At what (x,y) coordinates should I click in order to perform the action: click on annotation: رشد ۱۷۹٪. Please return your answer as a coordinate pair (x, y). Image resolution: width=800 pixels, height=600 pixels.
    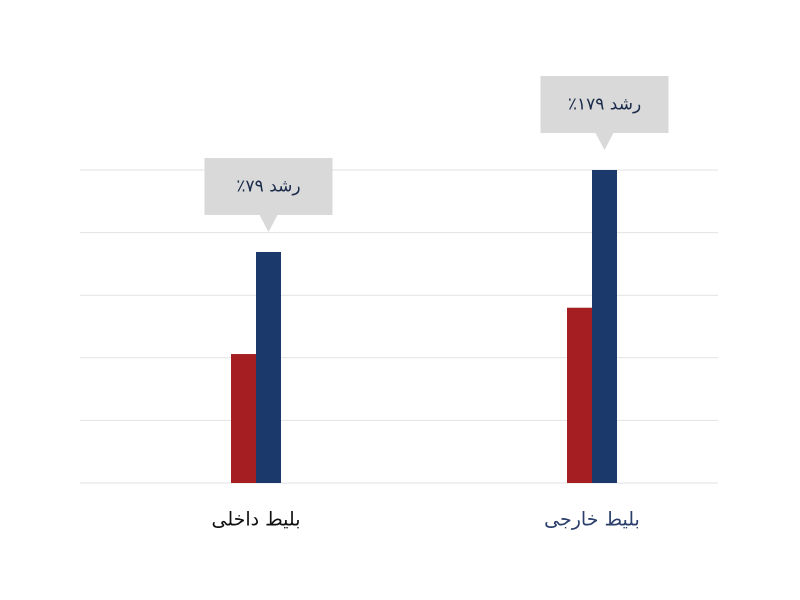
    Looking at the image, I should click on (604, 105).